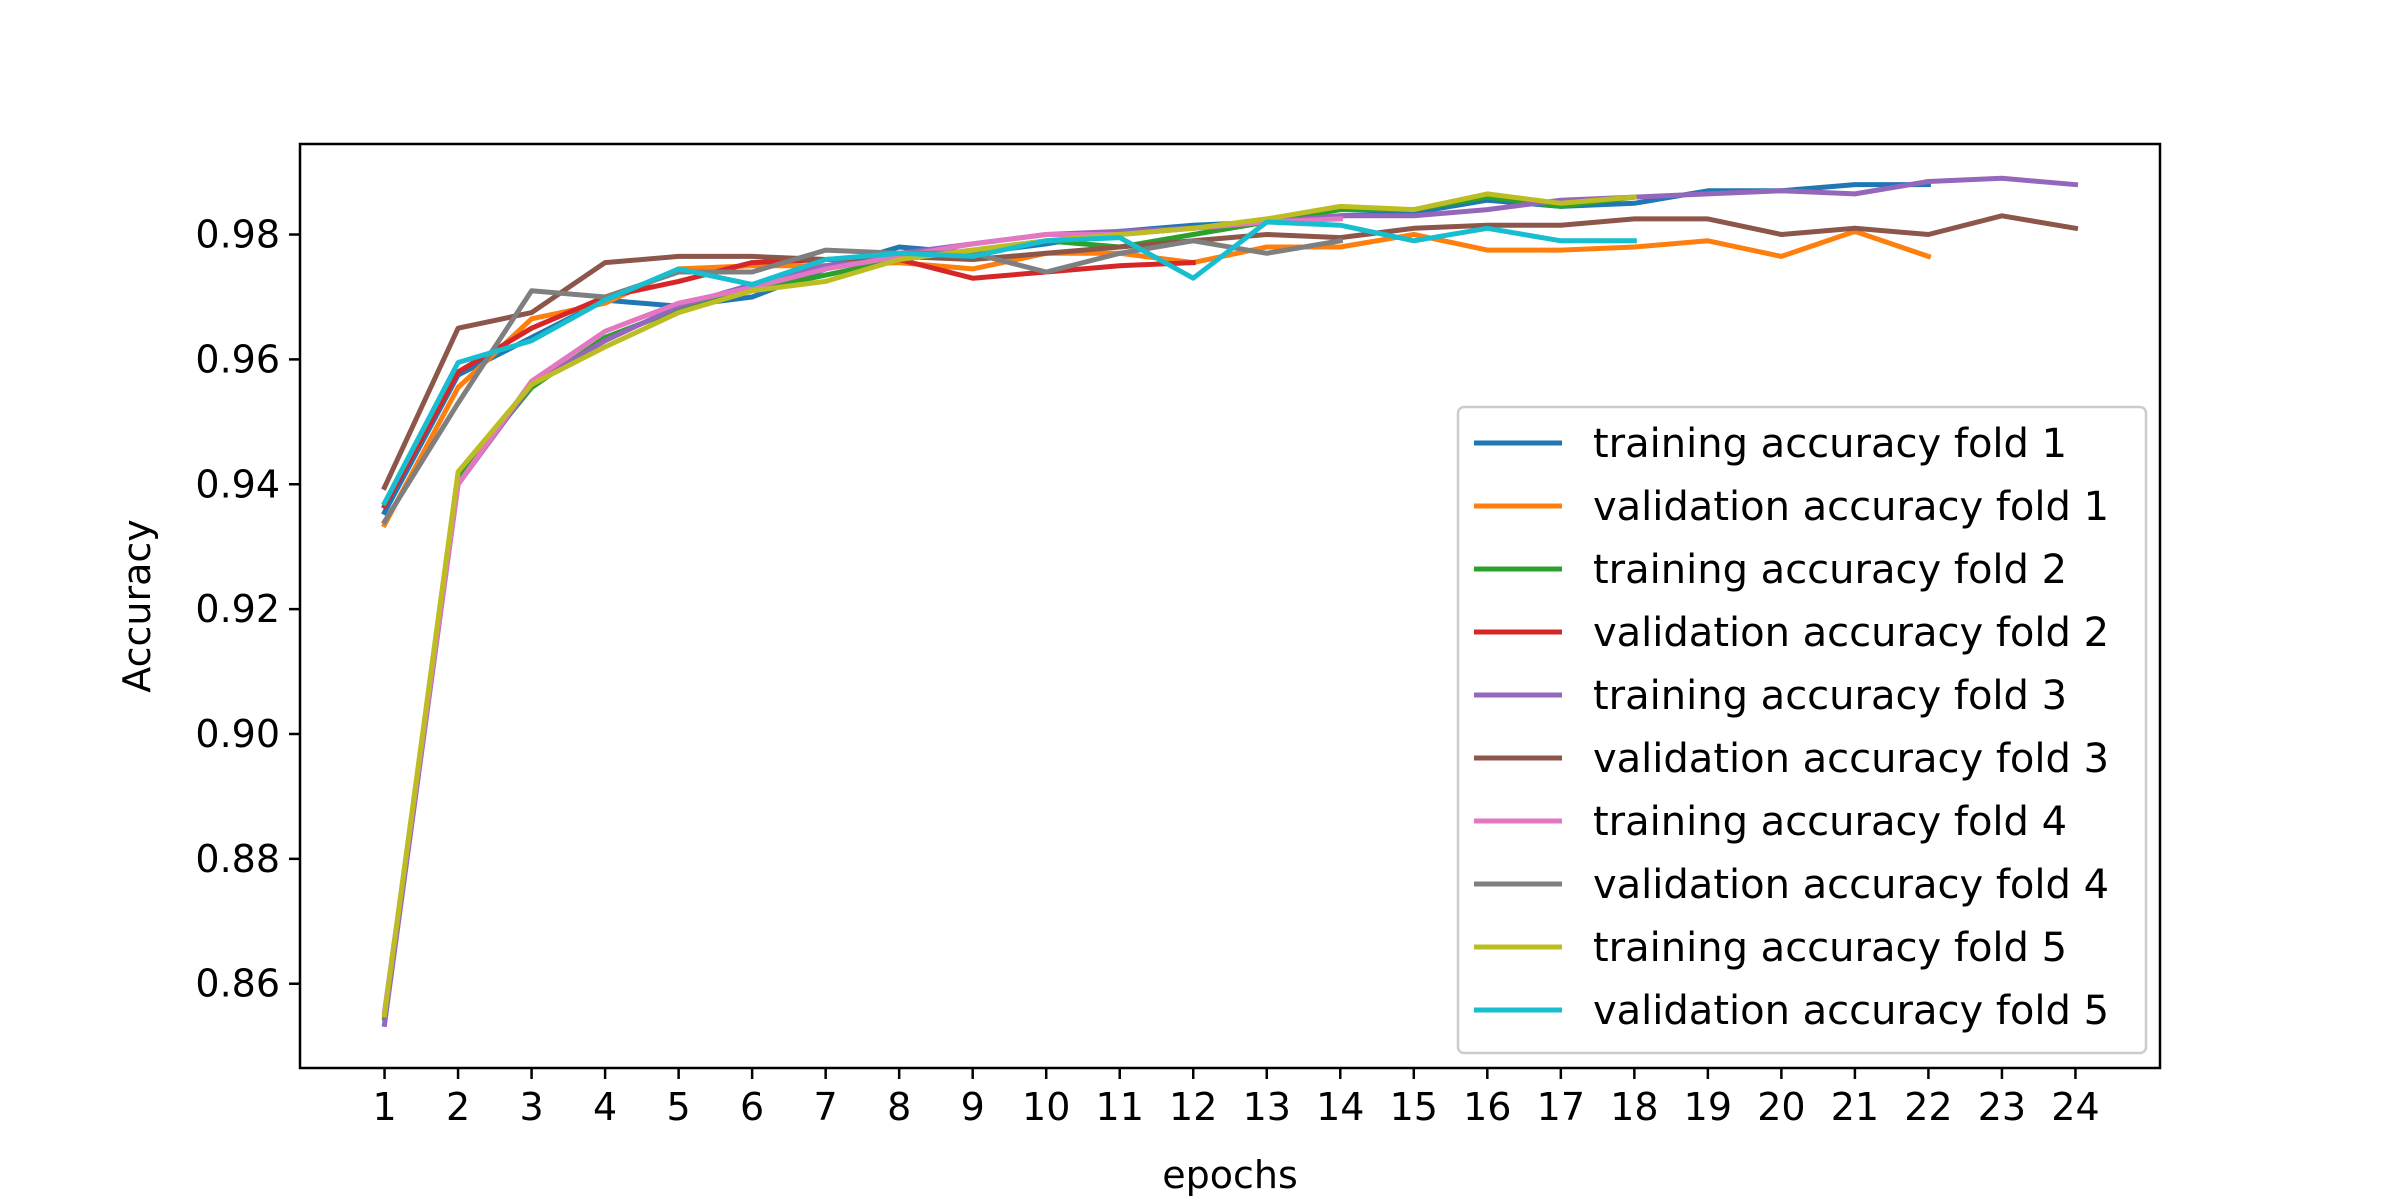 This screenshot has height=1200, width=2400. Describe the element at coordinates (1830, 444) in the screenshot. I see `legend-label: training accuracy fold 1` at that location.